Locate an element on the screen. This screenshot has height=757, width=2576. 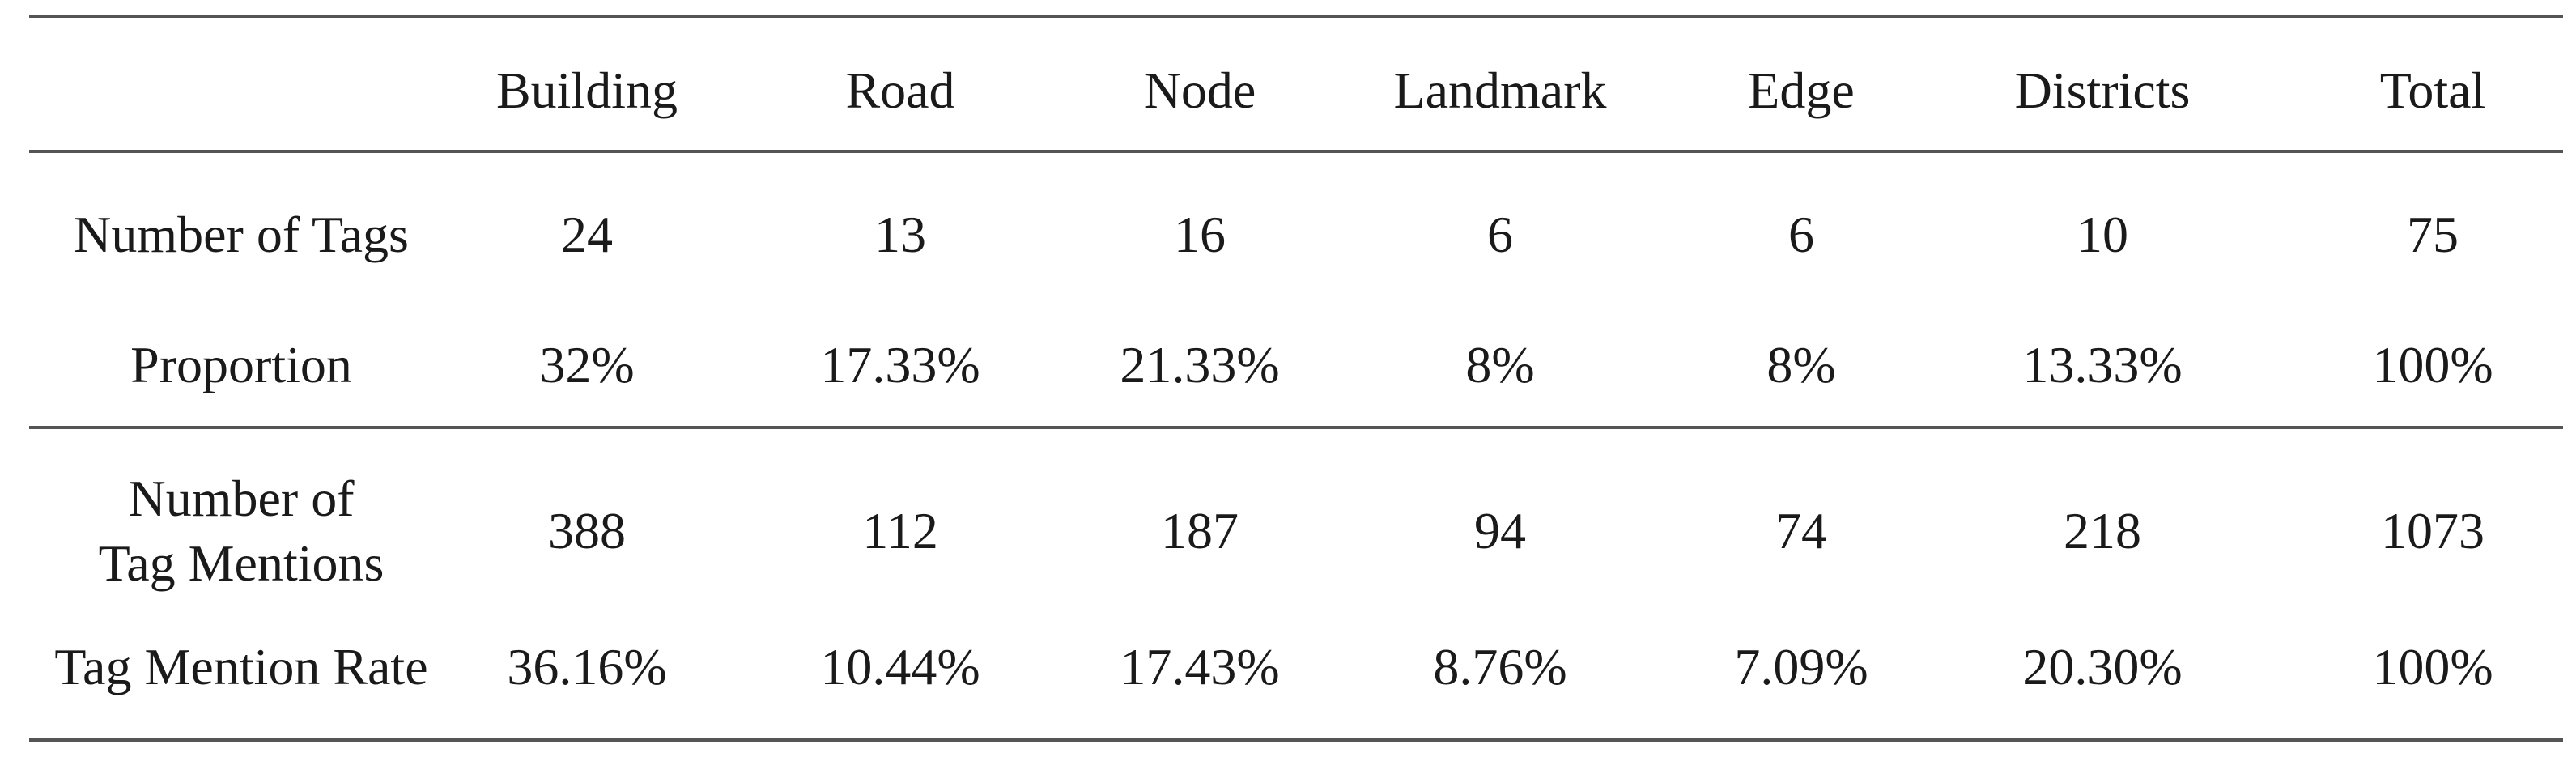
column-header: Node is located at coordinates (1199, 90).